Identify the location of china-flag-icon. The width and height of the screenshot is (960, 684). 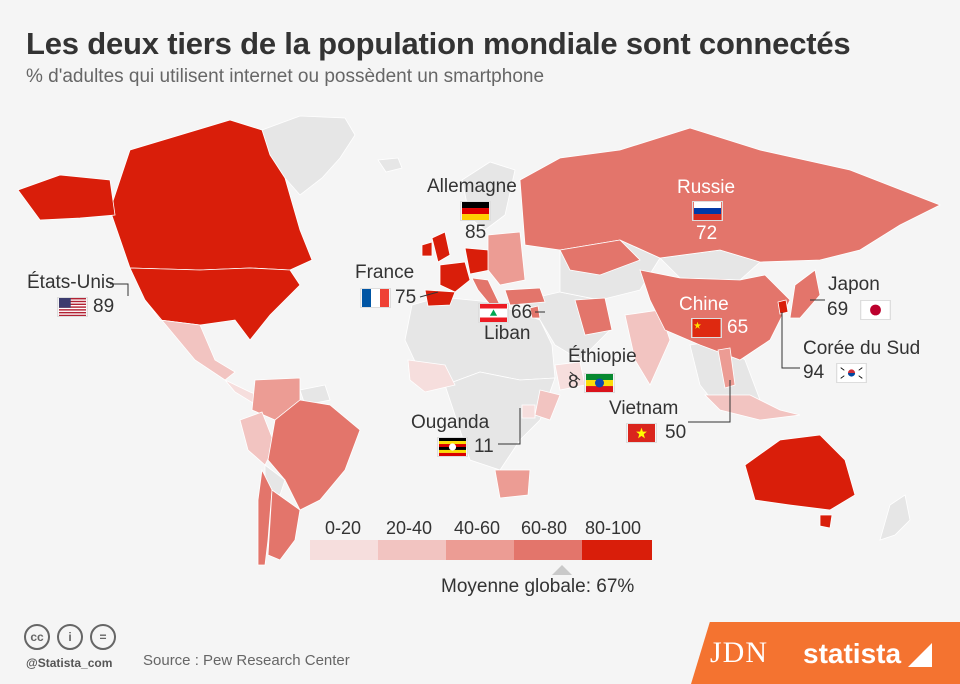
(706, 328).